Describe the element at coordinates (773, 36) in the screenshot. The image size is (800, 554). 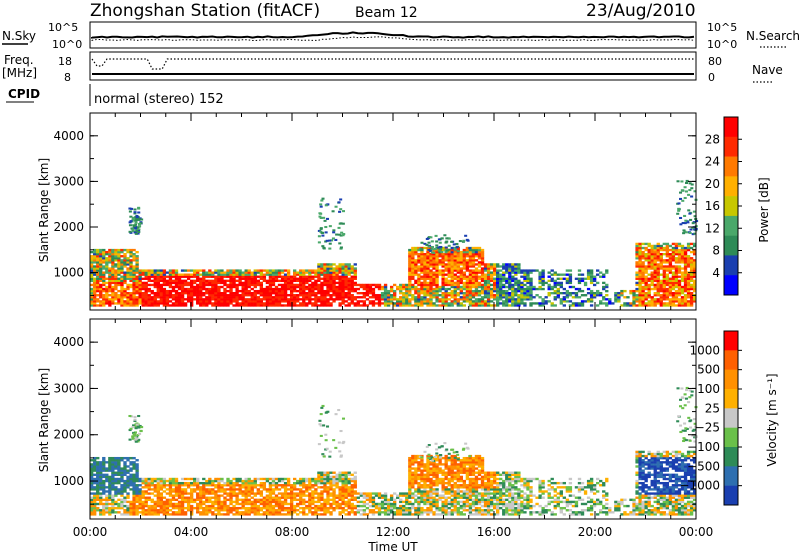
I see `nsearch-label: N.Search` at that location.